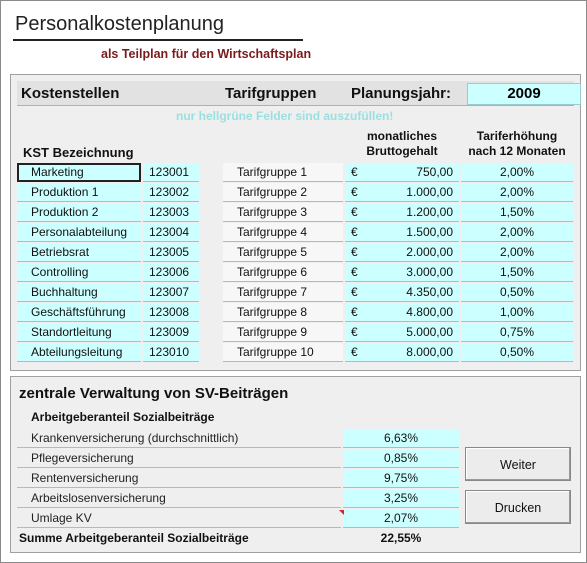 The image size is (587, 563). What do you see at coordinates (120, 24) in the screenshot?
I see `page-title: Personalkostenplanung` at bounding box center [120, 24].